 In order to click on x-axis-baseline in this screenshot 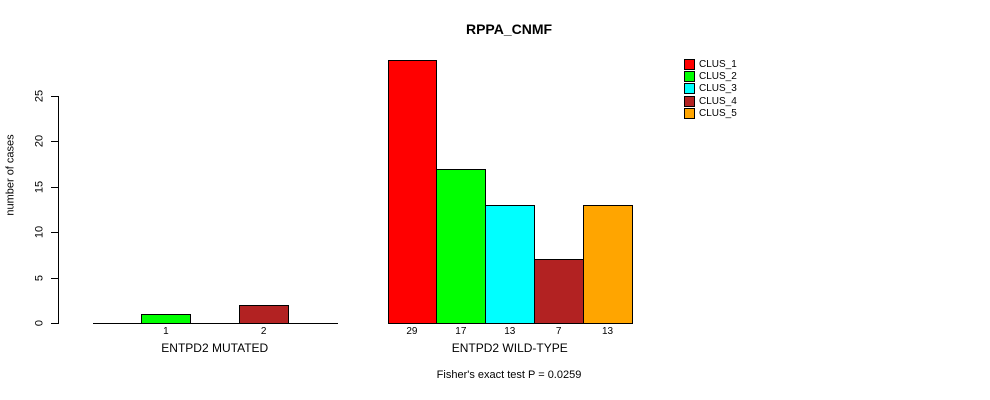, I will do `click(215, 323)`.